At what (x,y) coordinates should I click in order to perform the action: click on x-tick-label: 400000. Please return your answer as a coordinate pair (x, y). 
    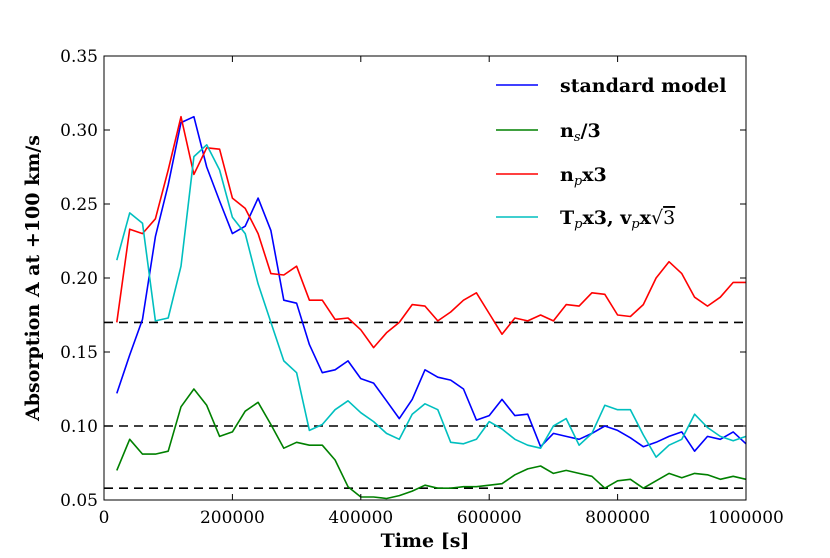
    Looking at the image, I should click on (360, 518).